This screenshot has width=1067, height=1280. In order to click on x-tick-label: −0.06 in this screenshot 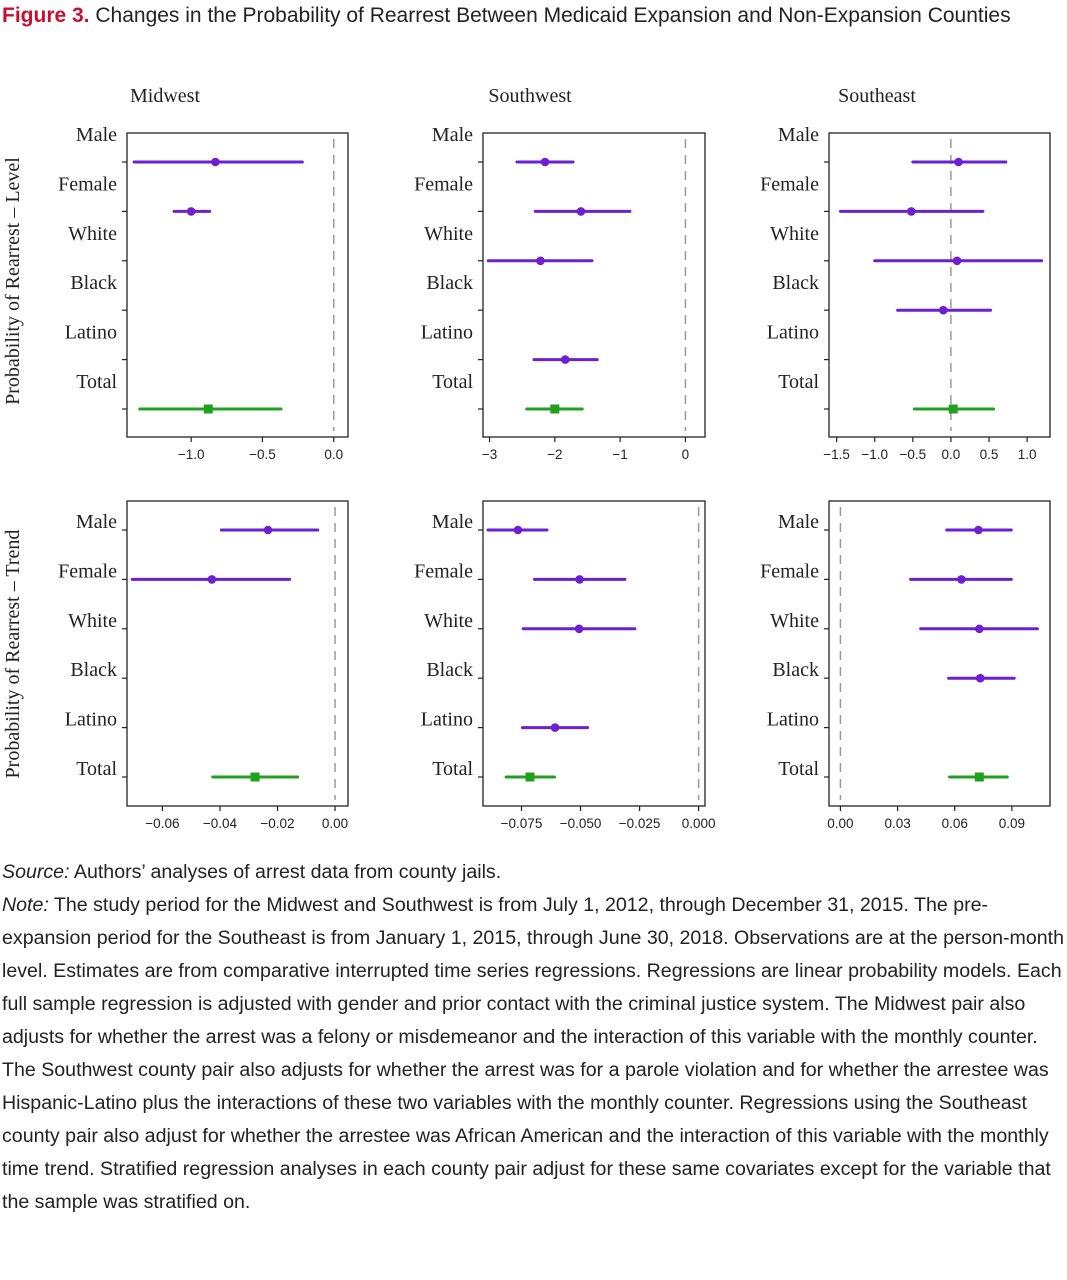, I will do `click(162, 823)`.